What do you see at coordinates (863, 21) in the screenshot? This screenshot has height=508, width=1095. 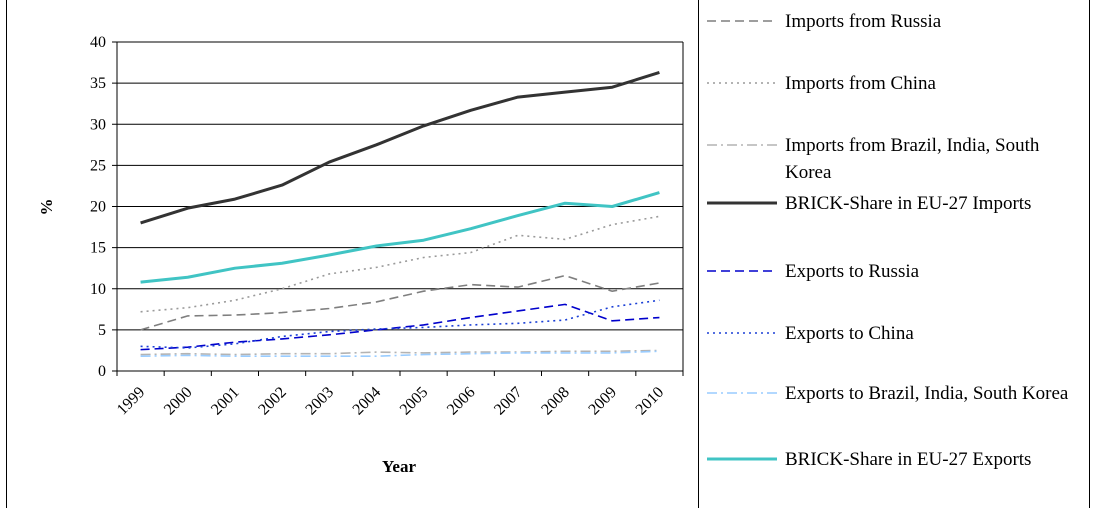 I see `legend-label: Imports from Russia` at bounding box center [863, 21].